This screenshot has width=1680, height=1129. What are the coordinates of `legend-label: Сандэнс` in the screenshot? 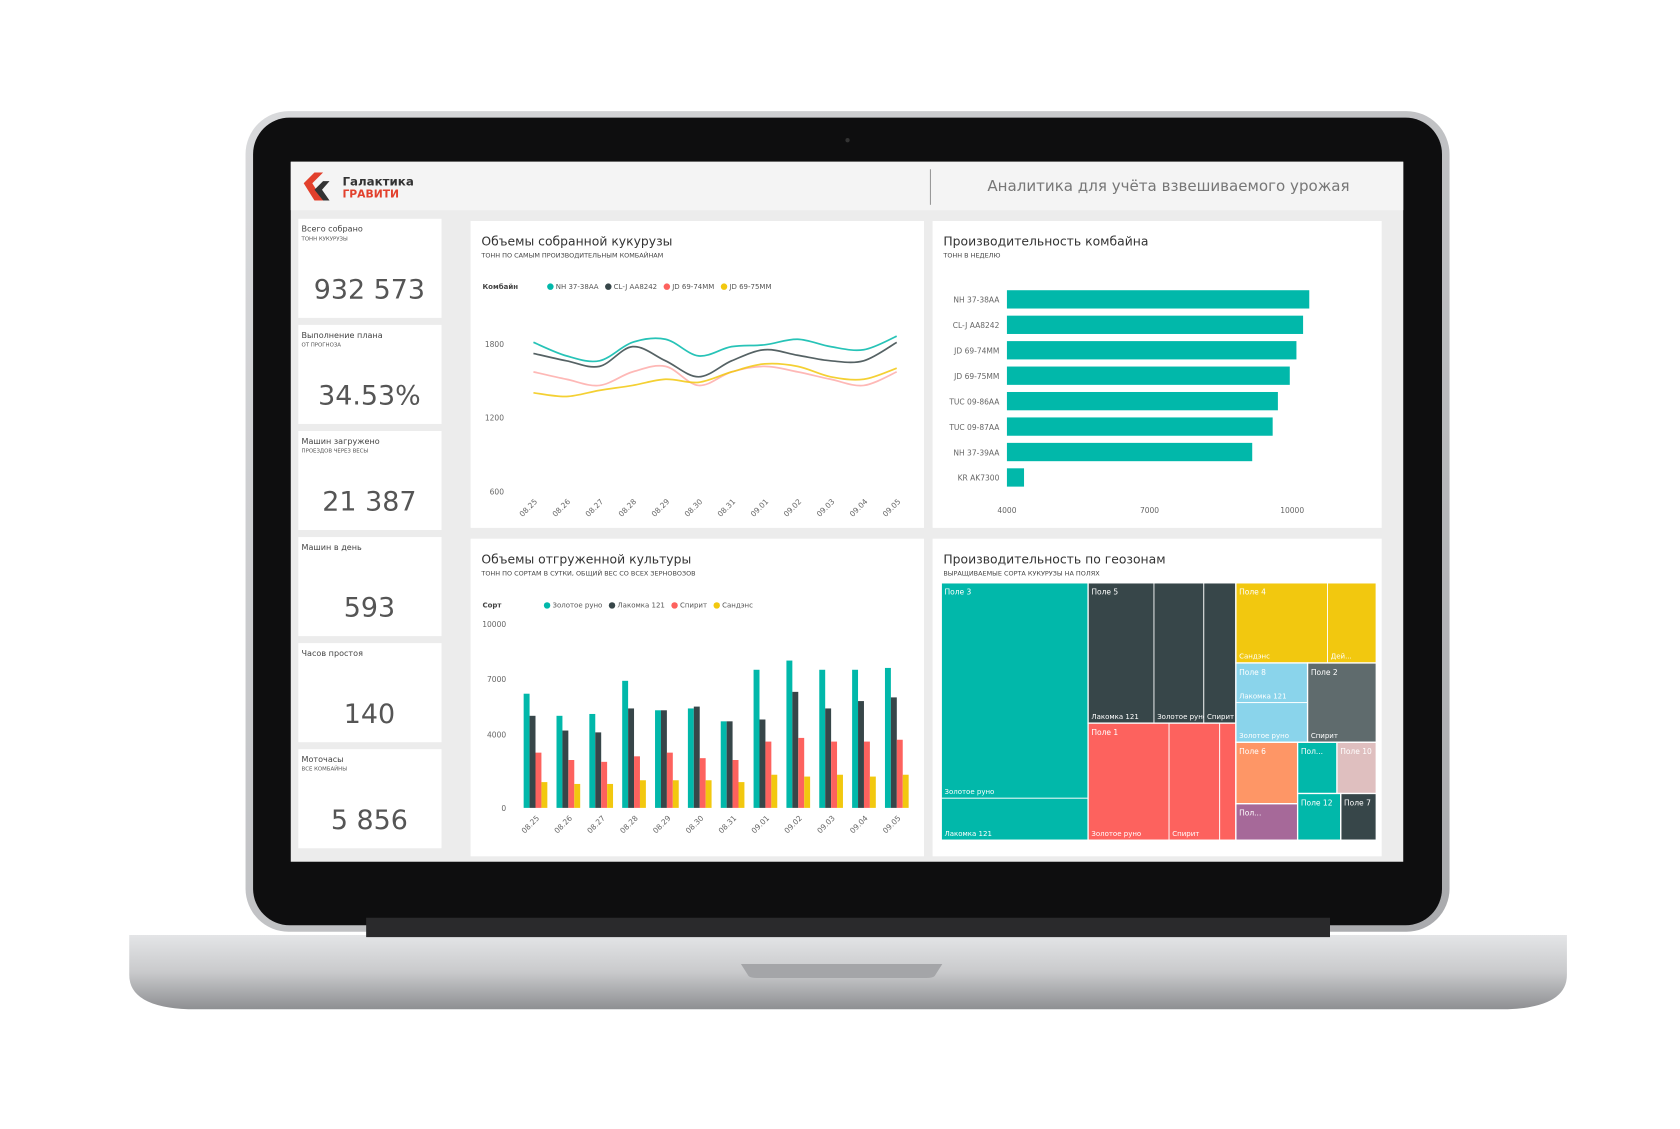 It's located at (737, 606).